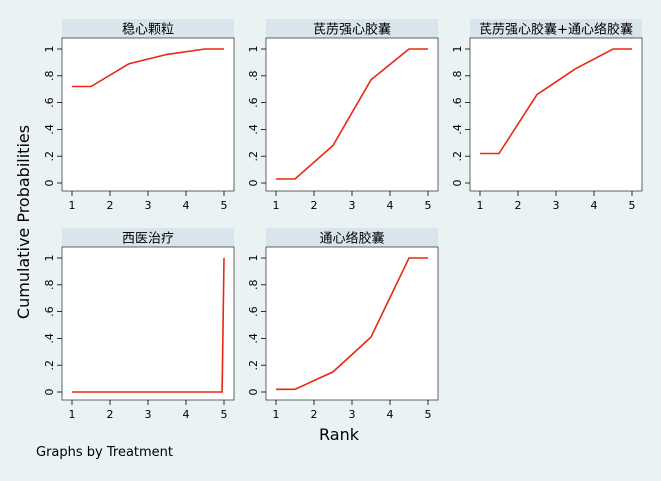  I want to click on panel-title: 通心络胶囊, so click(351, 239).